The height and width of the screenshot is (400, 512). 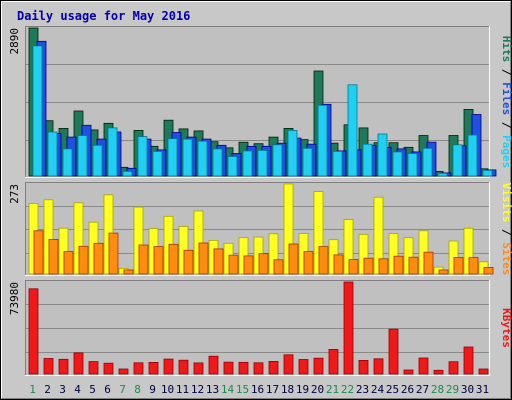 I want to click on x-label-day-30: 30, so click(x=467, y=389).